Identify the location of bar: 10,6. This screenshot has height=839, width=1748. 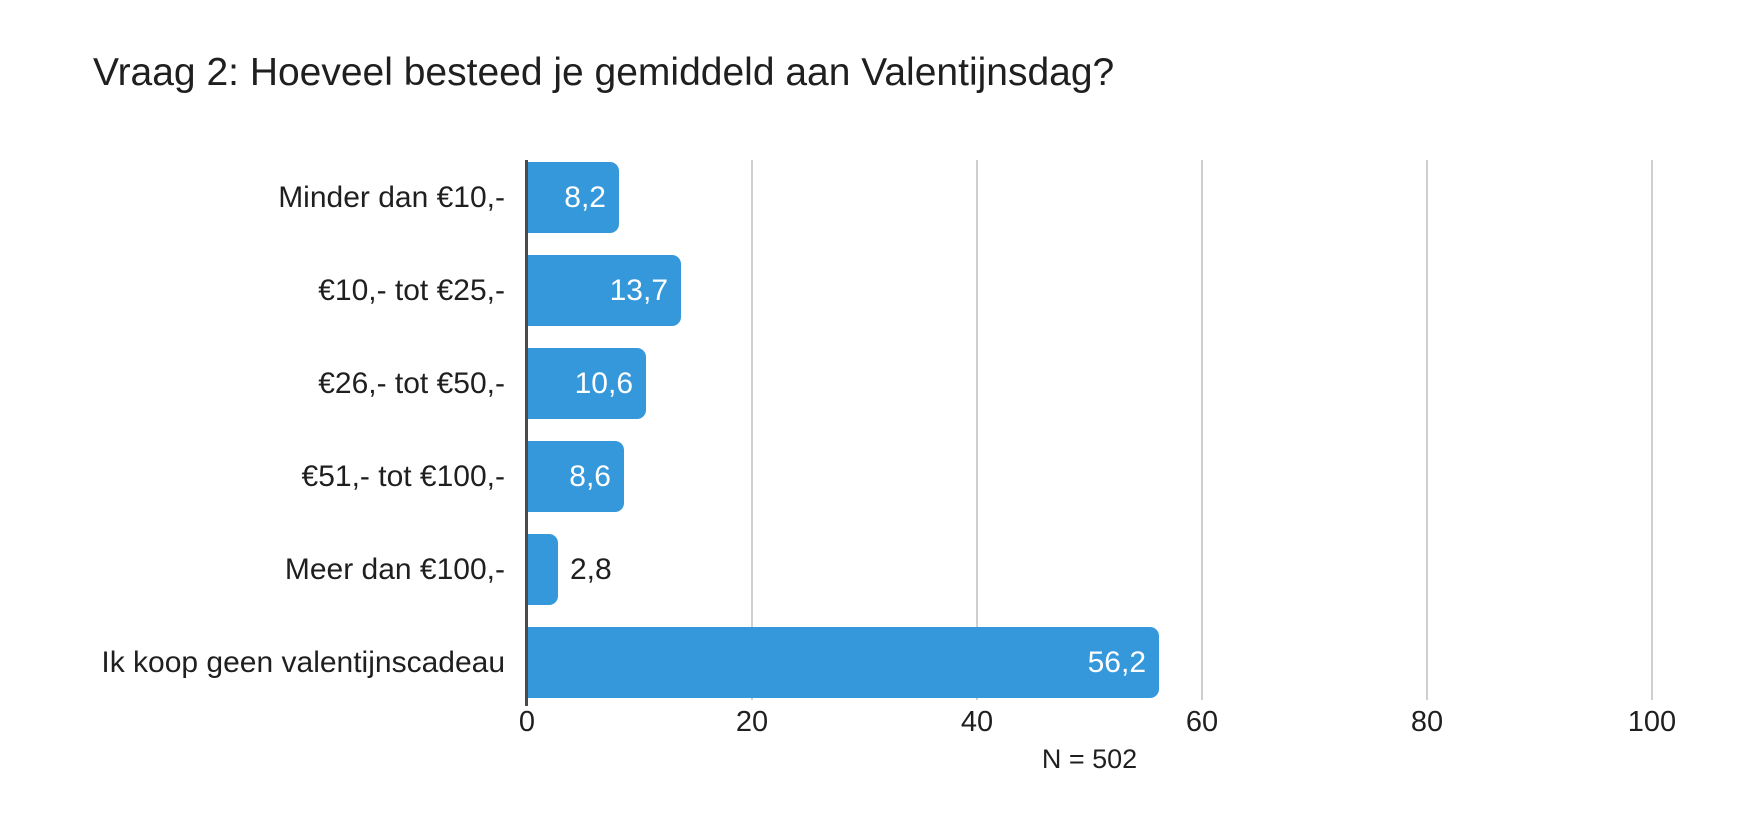
(586, 383).